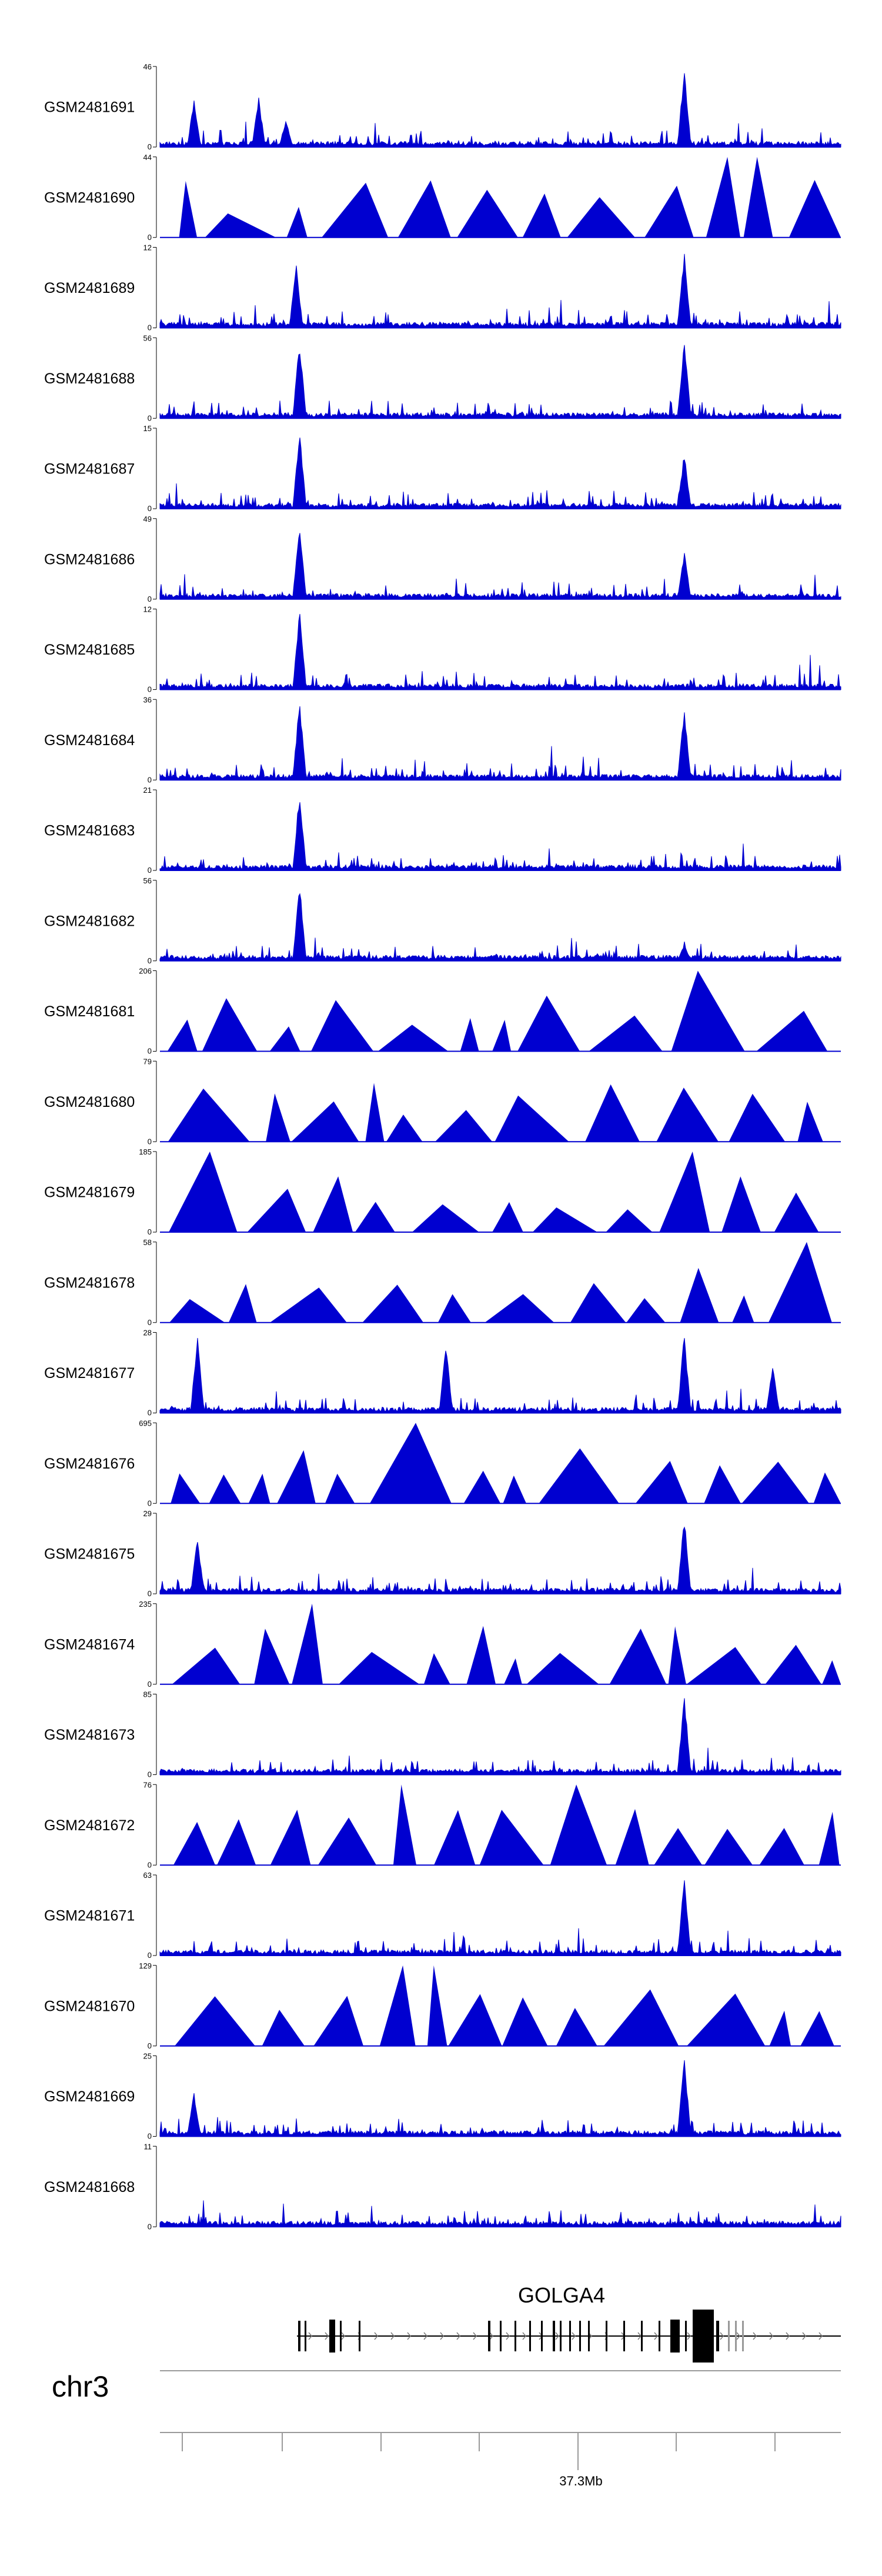  I want to click on track-label: GSM2481683, so click(89, 831).